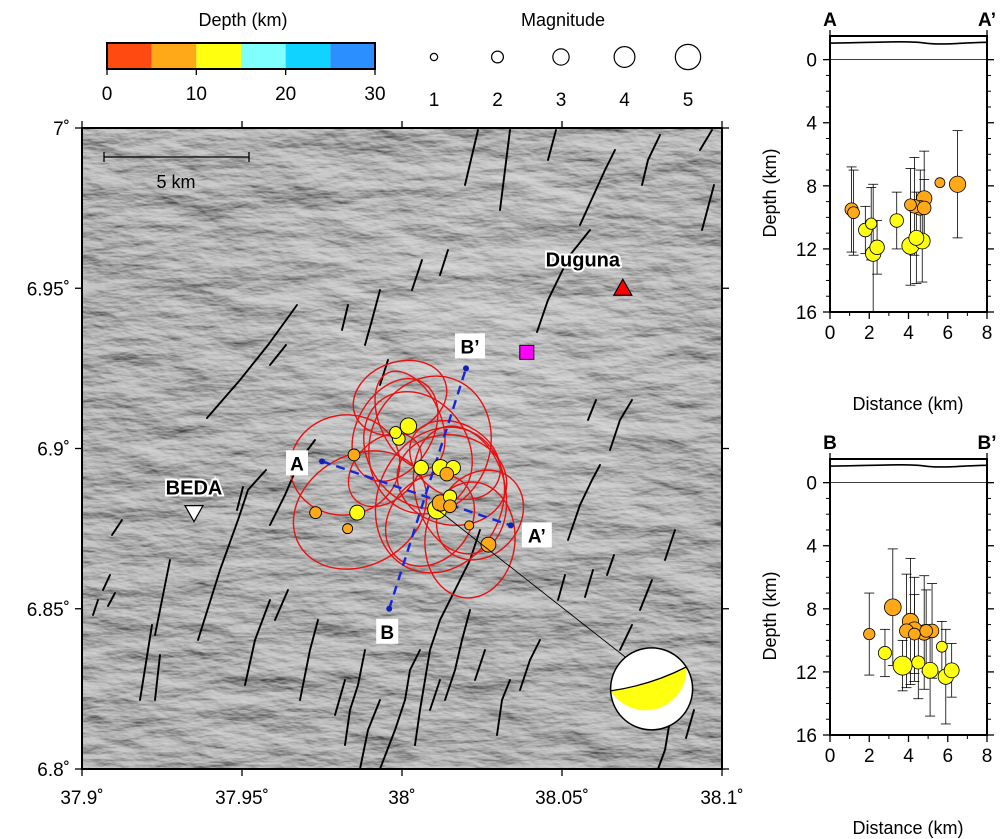  I want to click on section-aa-xtick-label-2: 4, so click(908, 333).